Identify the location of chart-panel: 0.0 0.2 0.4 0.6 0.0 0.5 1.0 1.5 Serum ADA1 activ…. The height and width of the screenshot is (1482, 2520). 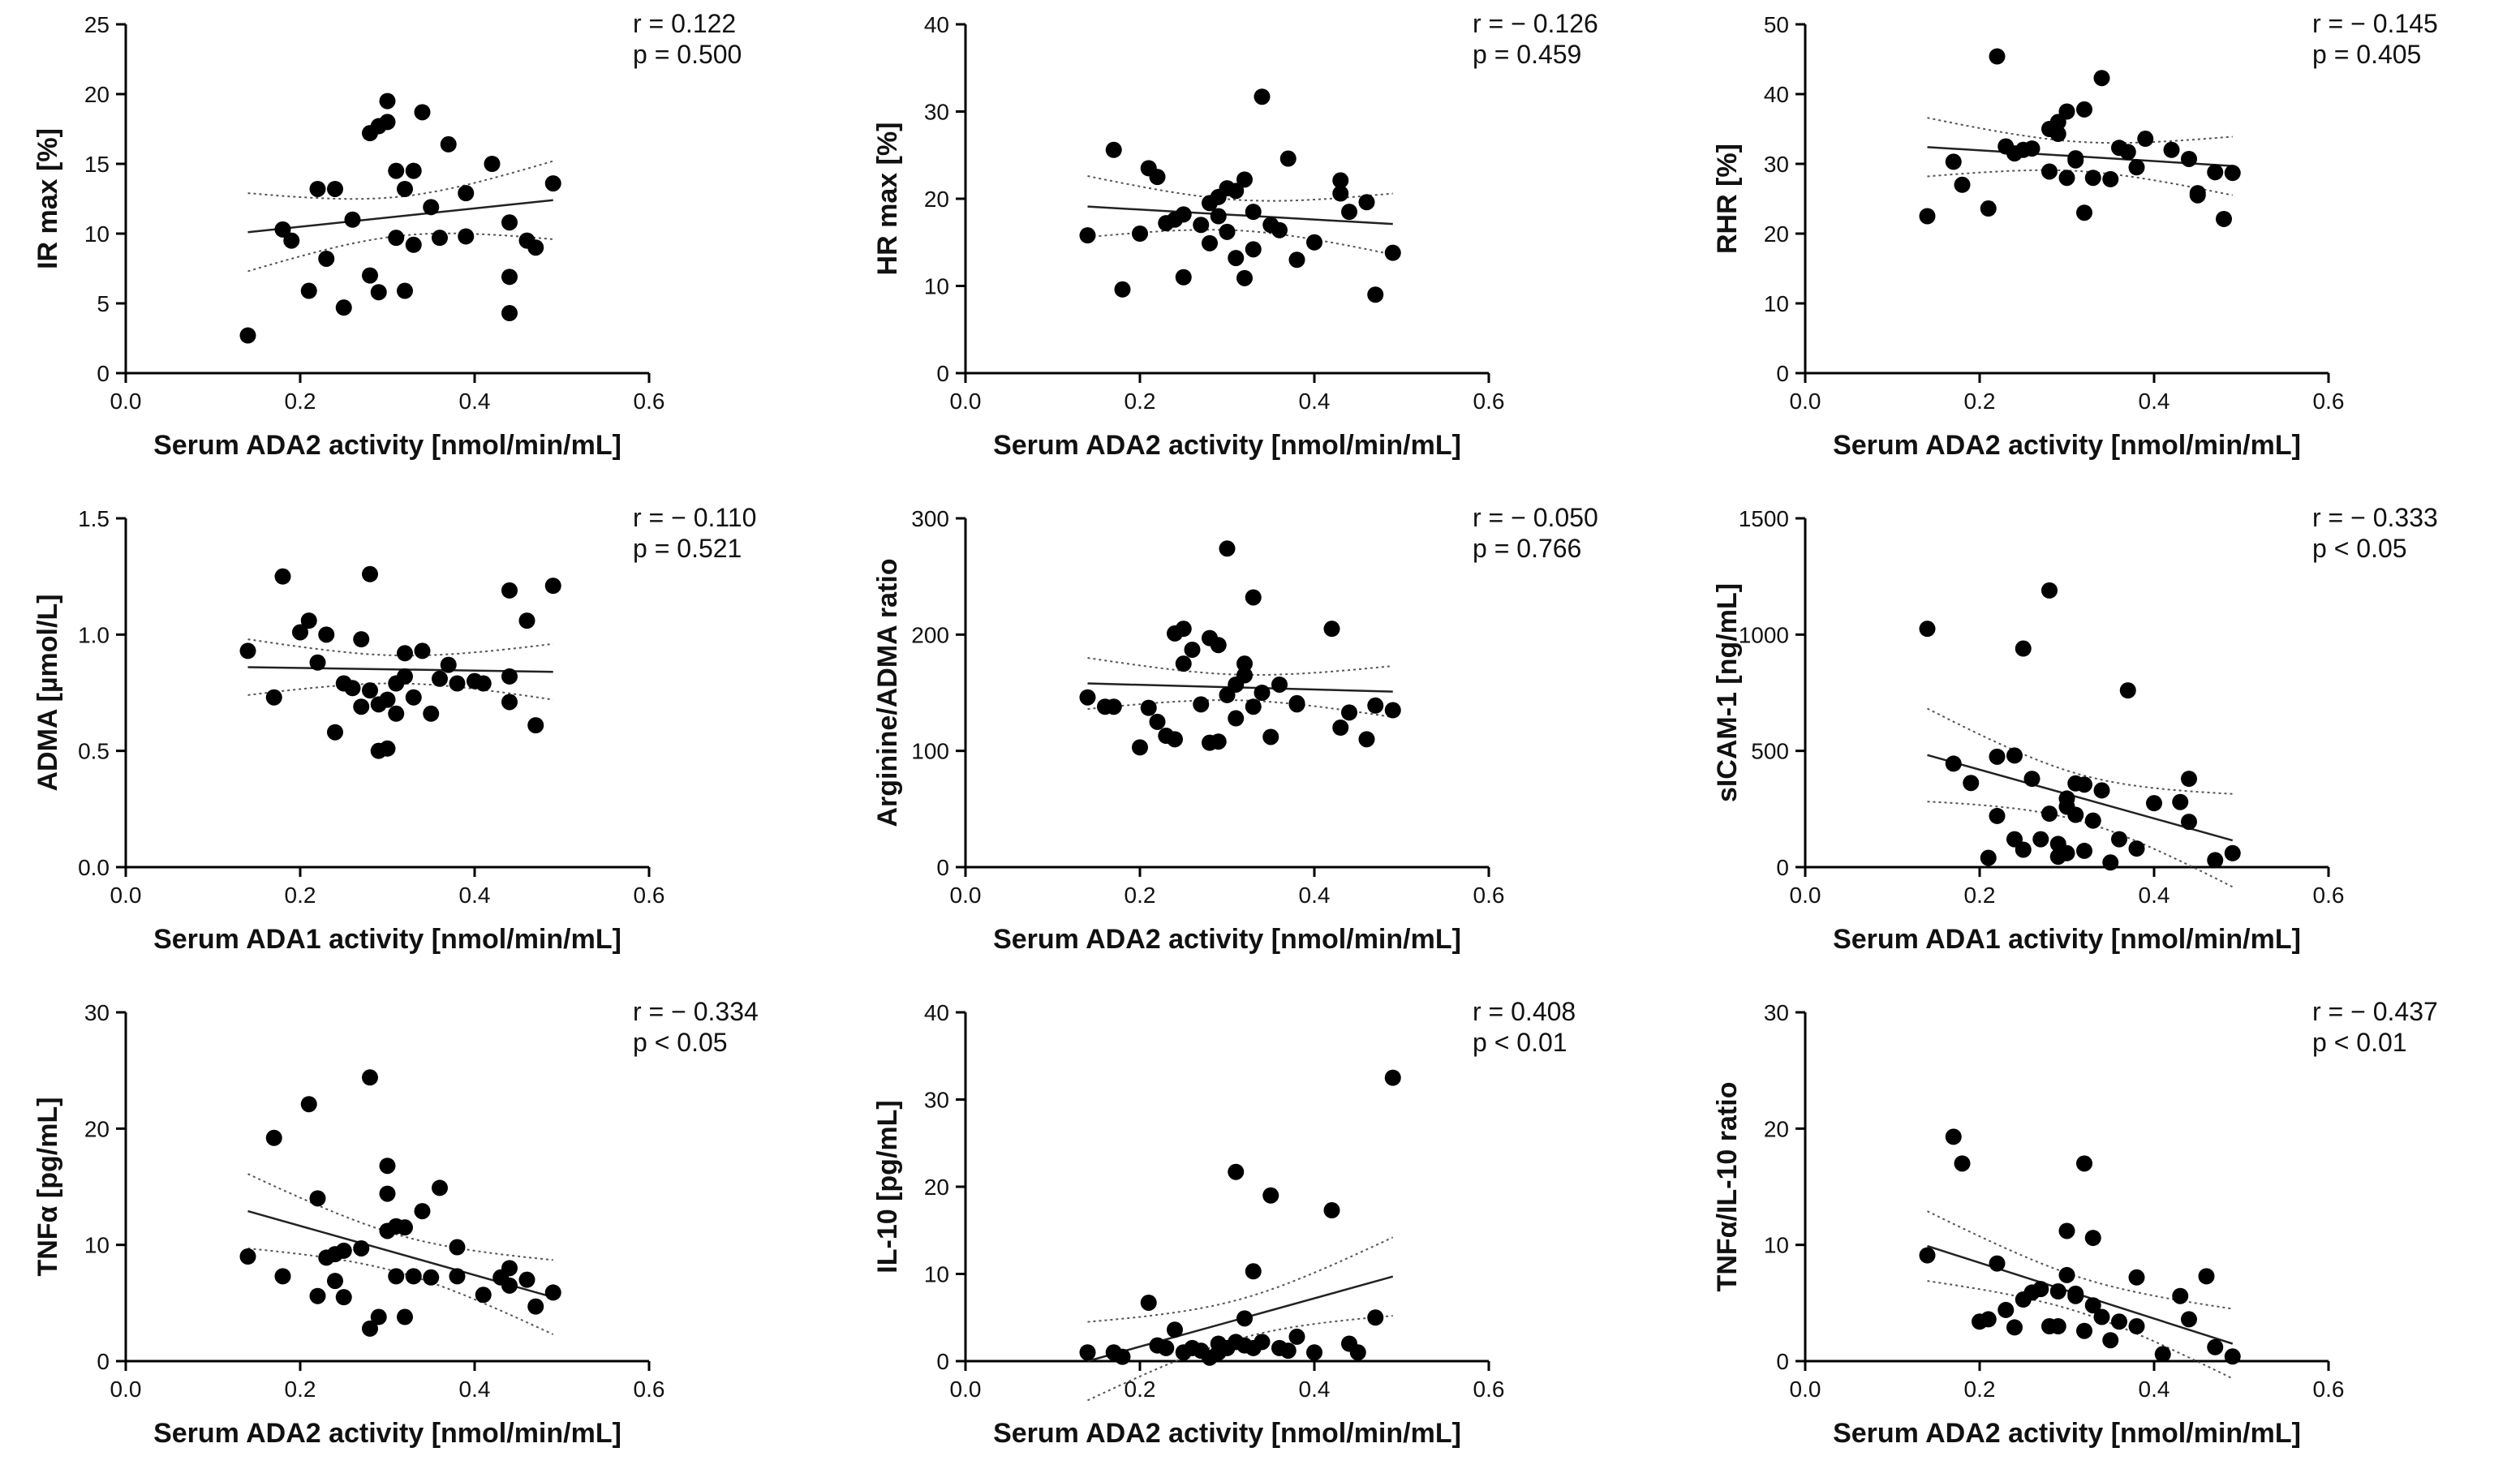
(420, 741).